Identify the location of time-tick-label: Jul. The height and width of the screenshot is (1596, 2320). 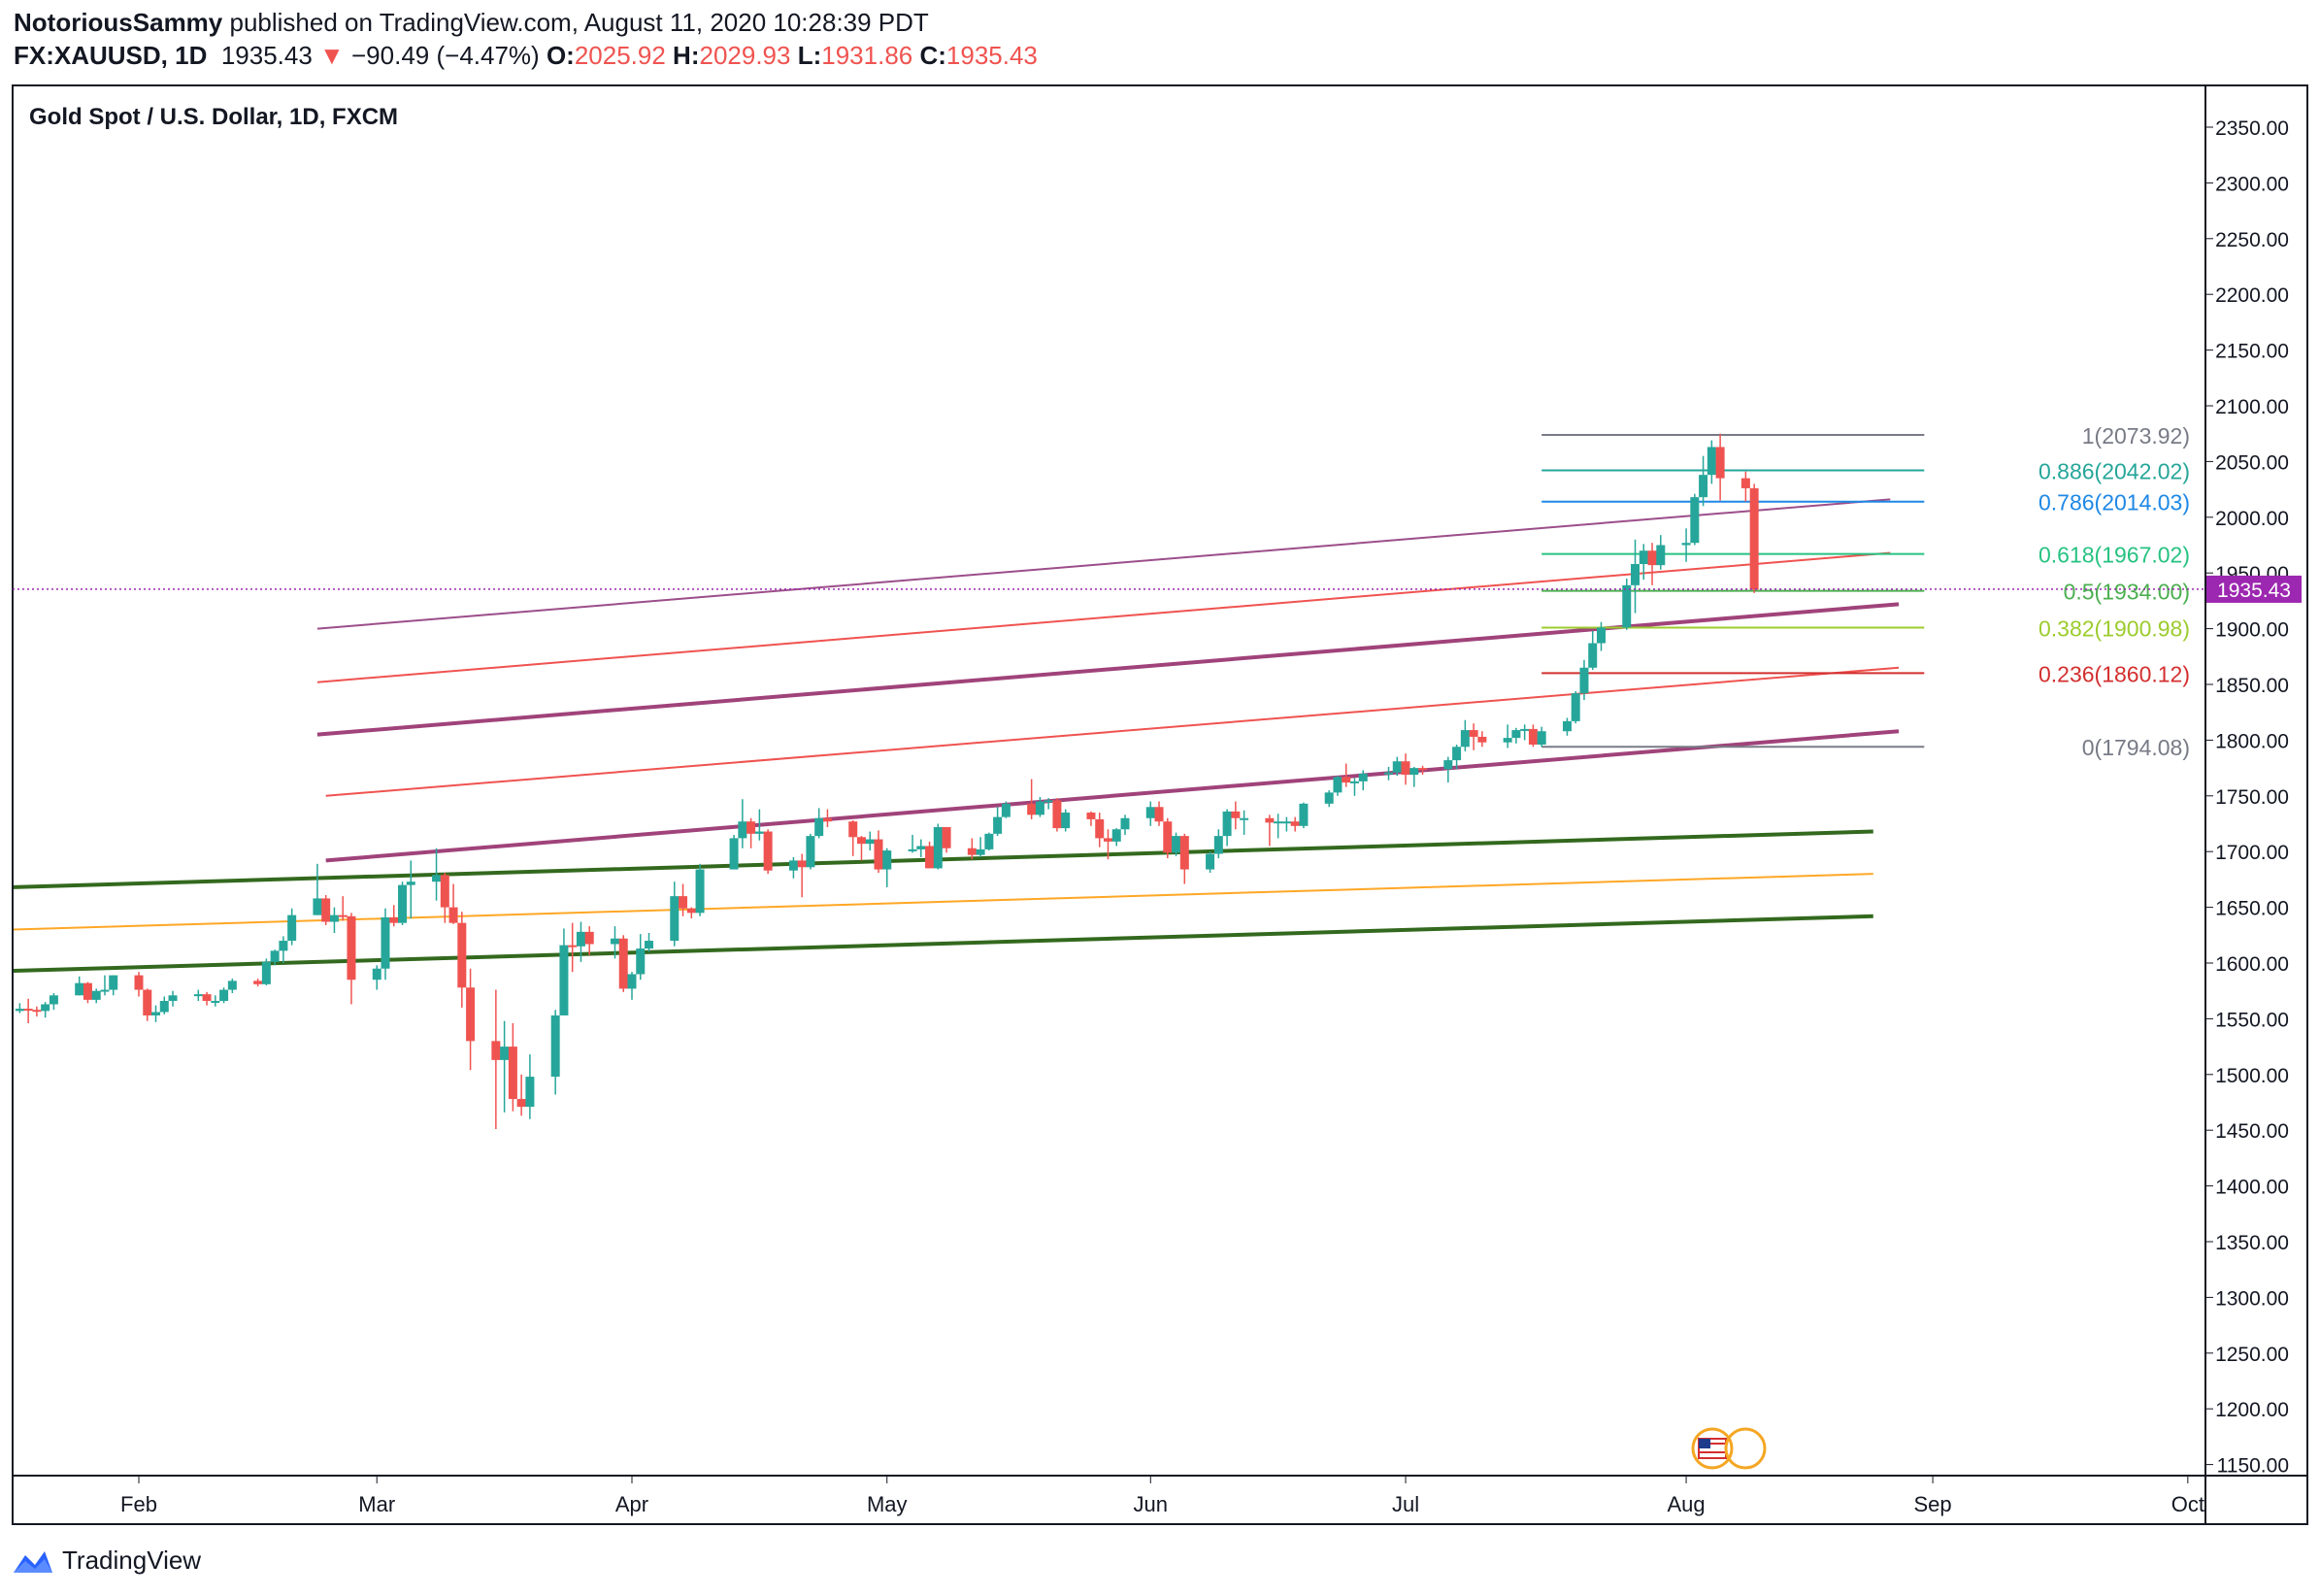
(1405, 1504).